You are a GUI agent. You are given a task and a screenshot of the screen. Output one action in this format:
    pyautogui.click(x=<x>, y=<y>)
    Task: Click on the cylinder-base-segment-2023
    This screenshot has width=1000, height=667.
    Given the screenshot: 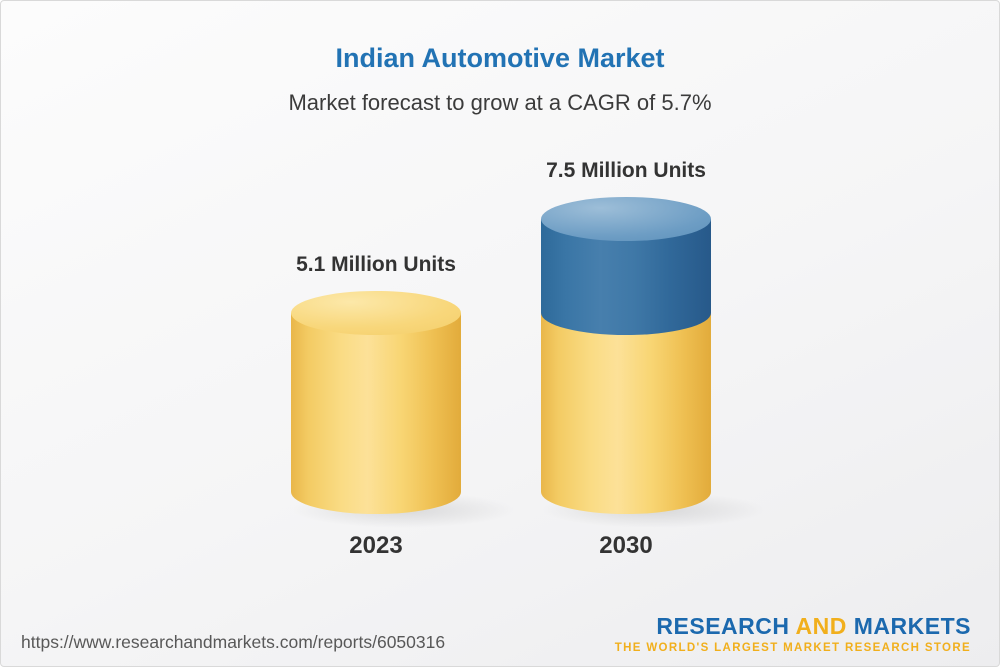 What is the action you would take?
    pyautogui.click(x=376, y=413)
    